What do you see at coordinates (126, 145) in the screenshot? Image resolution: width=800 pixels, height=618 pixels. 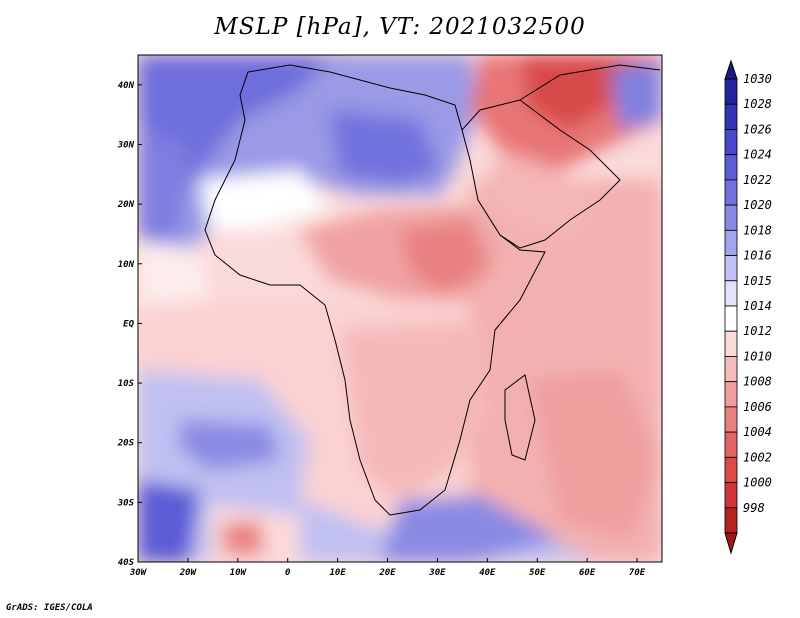 I see `lat-tick-label: 30N` at bounding box center [126, 145].